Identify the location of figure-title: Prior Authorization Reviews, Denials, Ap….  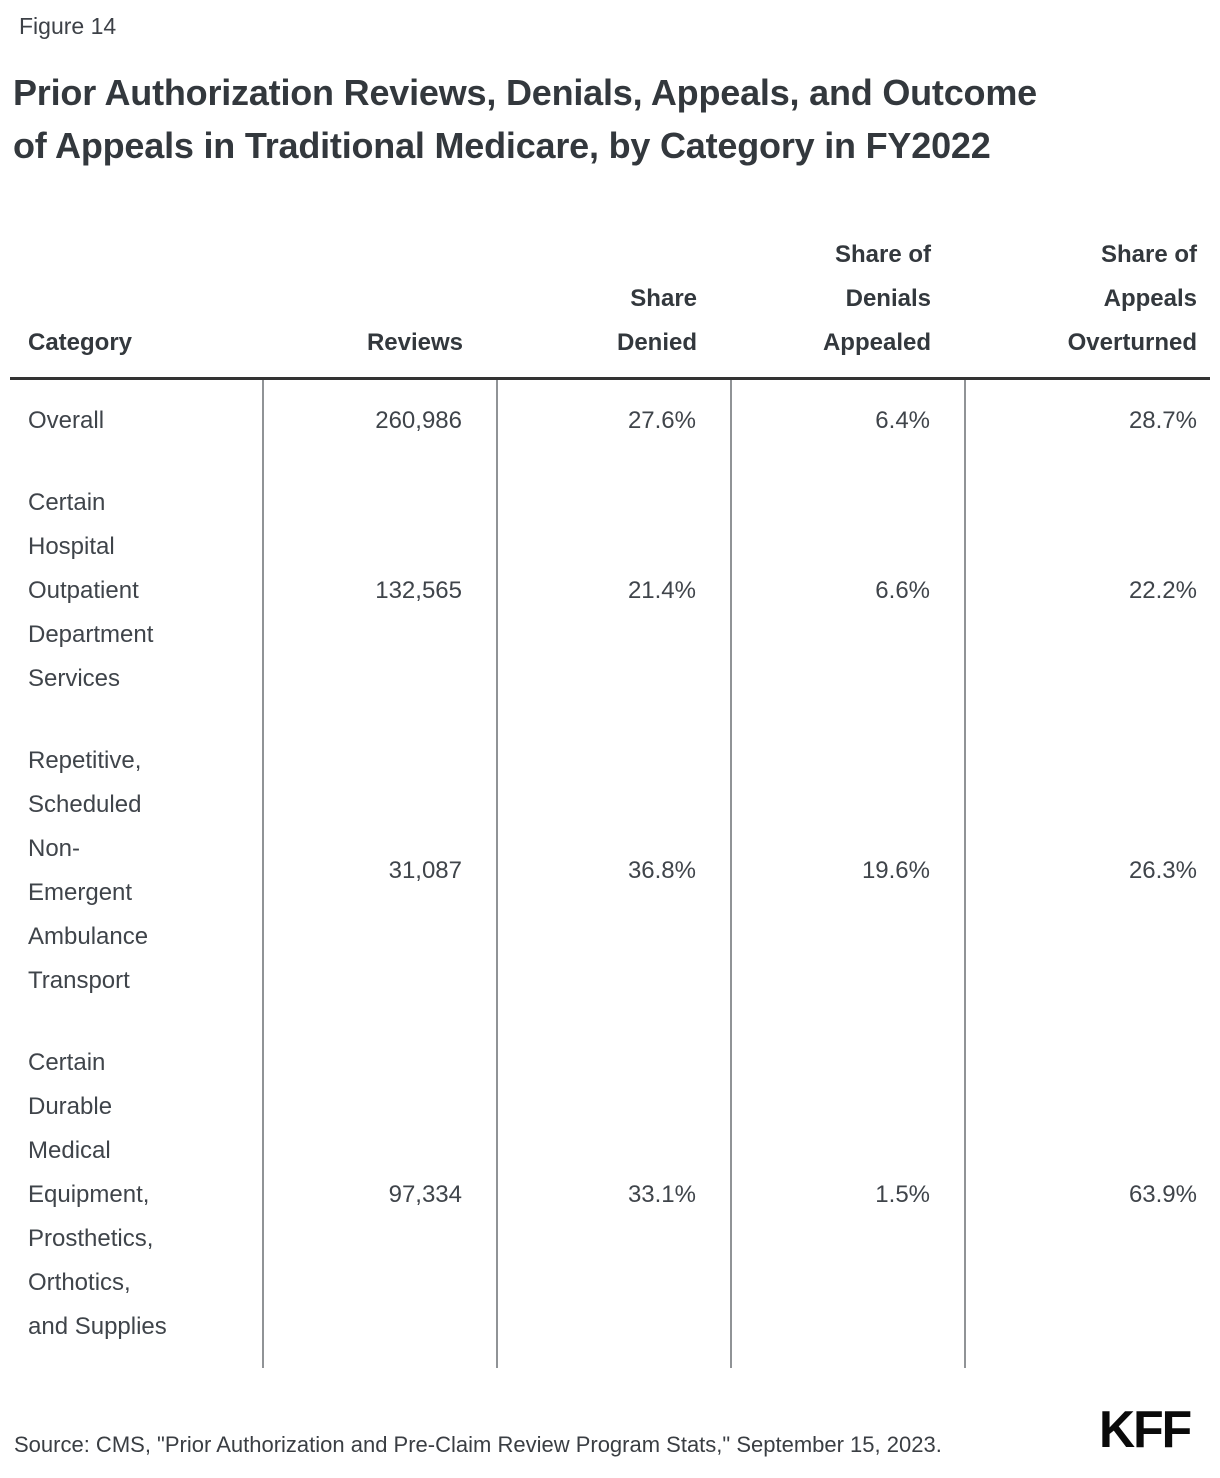
(525, 119).